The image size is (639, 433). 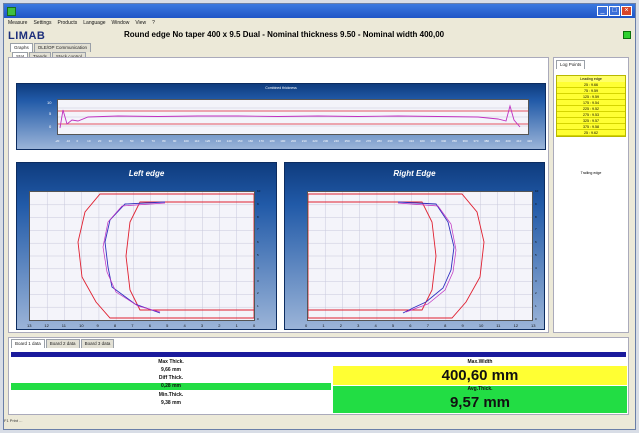 I want to click on profile-x-tick: 410, so click(x=519, y=141).